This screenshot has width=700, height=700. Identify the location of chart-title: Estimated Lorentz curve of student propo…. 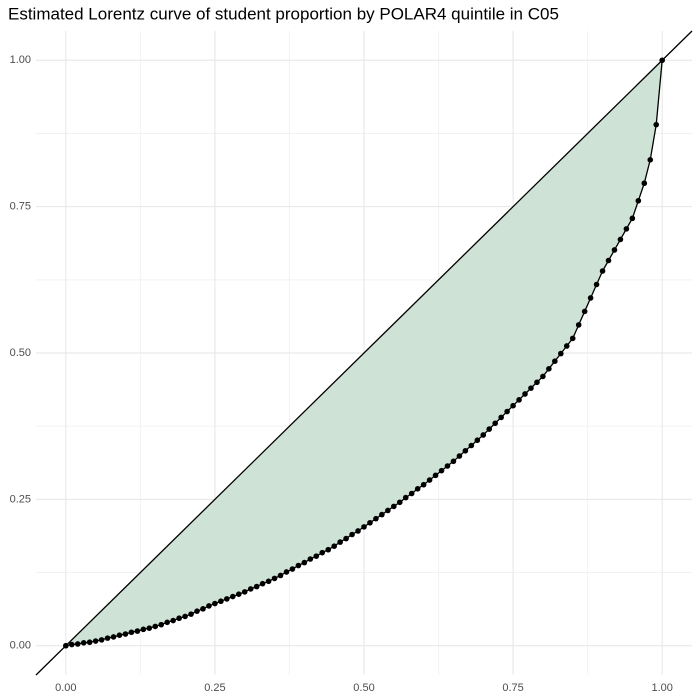
(283, 13).